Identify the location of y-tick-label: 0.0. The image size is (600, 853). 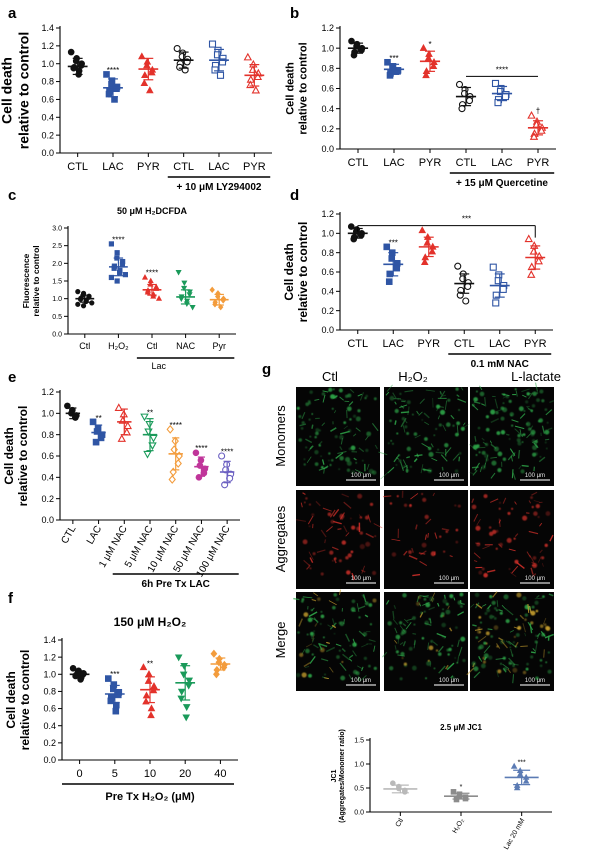
(327, 149).